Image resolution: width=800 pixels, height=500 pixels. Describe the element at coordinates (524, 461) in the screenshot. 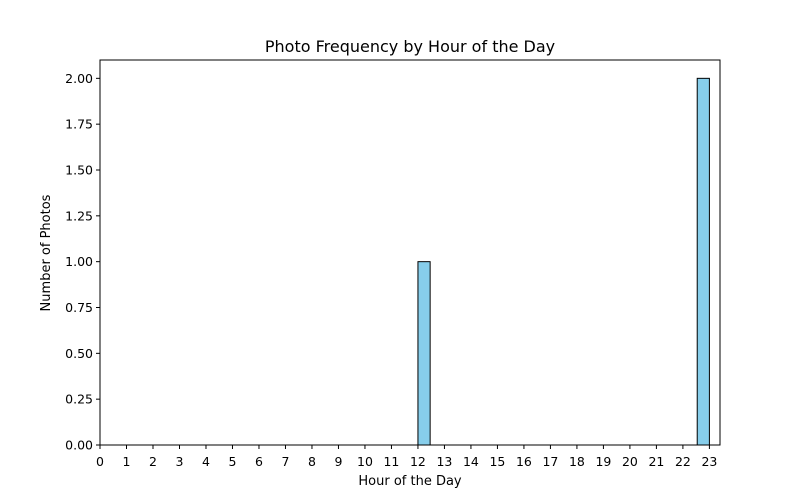

I see `x-tick-label: 16` at that location.